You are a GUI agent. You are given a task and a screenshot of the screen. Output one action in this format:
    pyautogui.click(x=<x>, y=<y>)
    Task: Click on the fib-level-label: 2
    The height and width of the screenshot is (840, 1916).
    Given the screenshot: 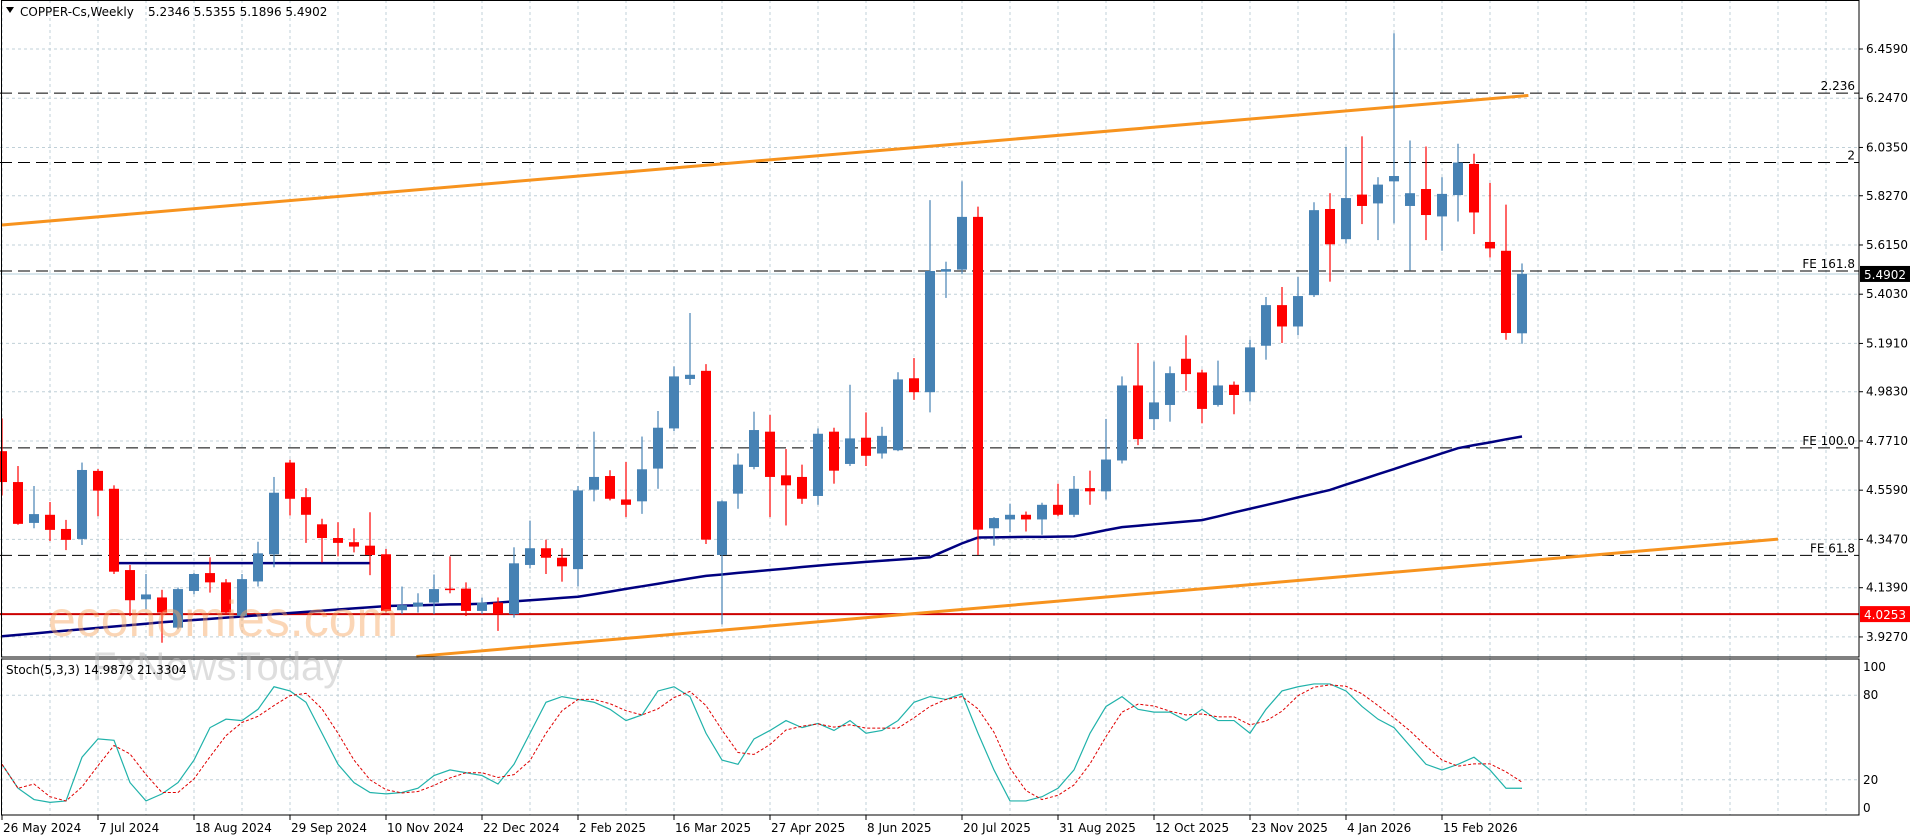 What is the action you would take?
    pyautogui.click(x=1851, y=156)
    